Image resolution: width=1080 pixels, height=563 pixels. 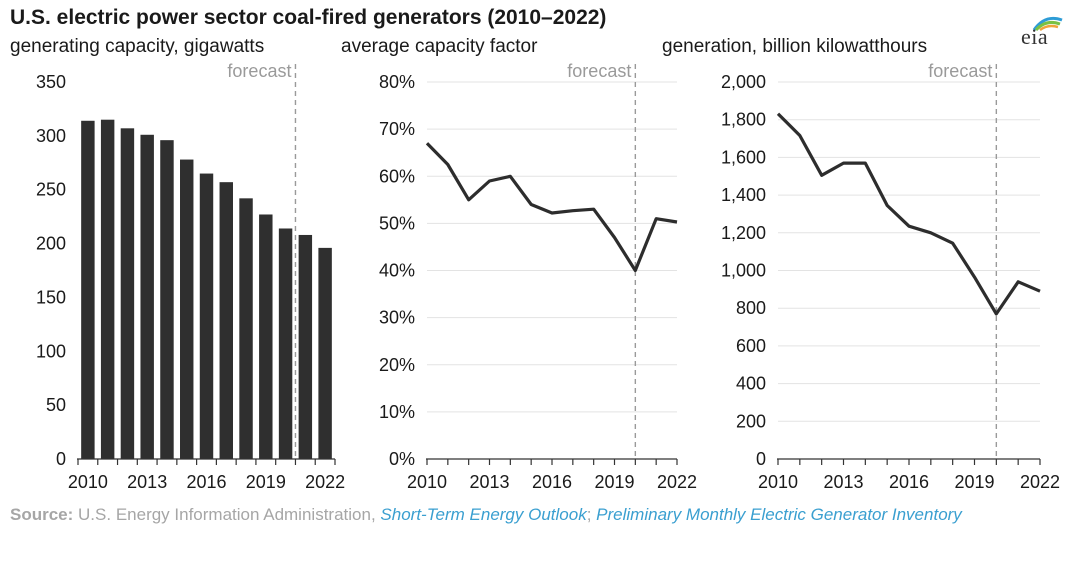 What do you see at coordinates (226, 320) in the screenshot?
I see `bar-2017` at bounding box center [226, 320].